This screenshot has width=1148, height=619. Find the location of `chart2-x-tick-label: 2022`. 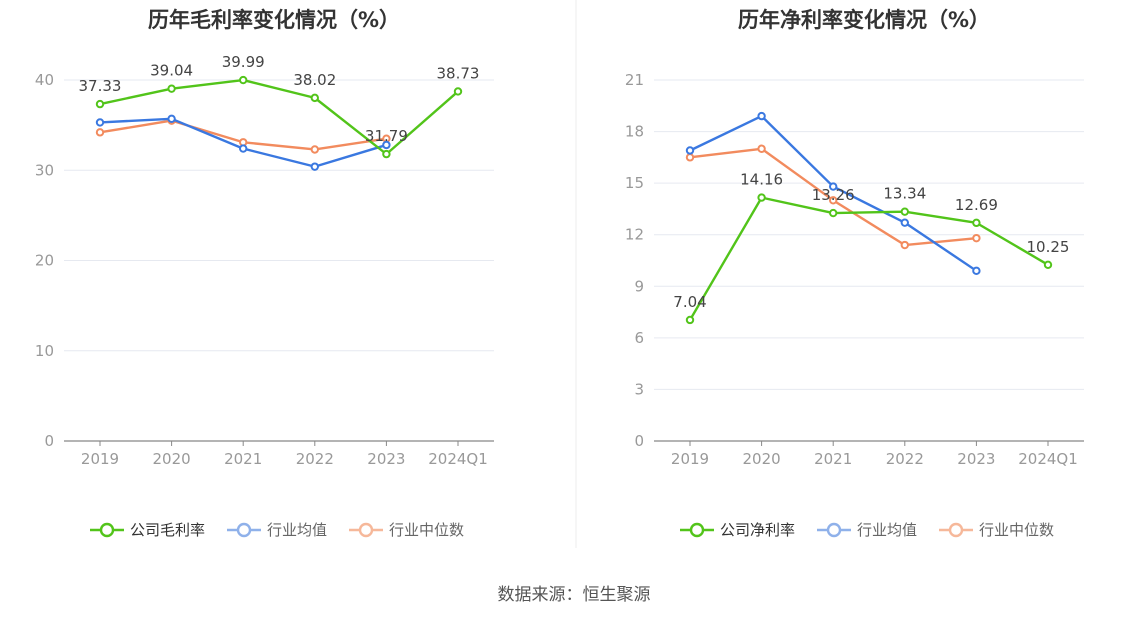

chart2-x-tick-label: 2022 is located at coordinates (905, 459).